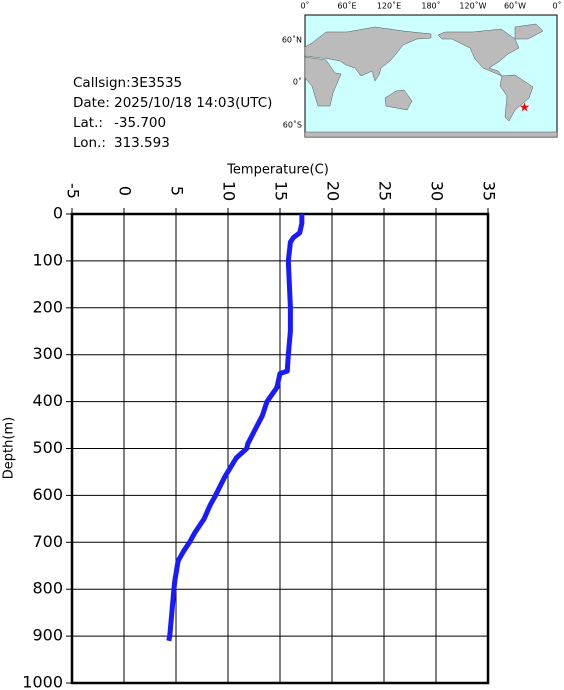 This screenshot has width=564, height=690. Describe the element at coordinates (140, 123) in the screenshot. I see `lat: -35.700` at that location.